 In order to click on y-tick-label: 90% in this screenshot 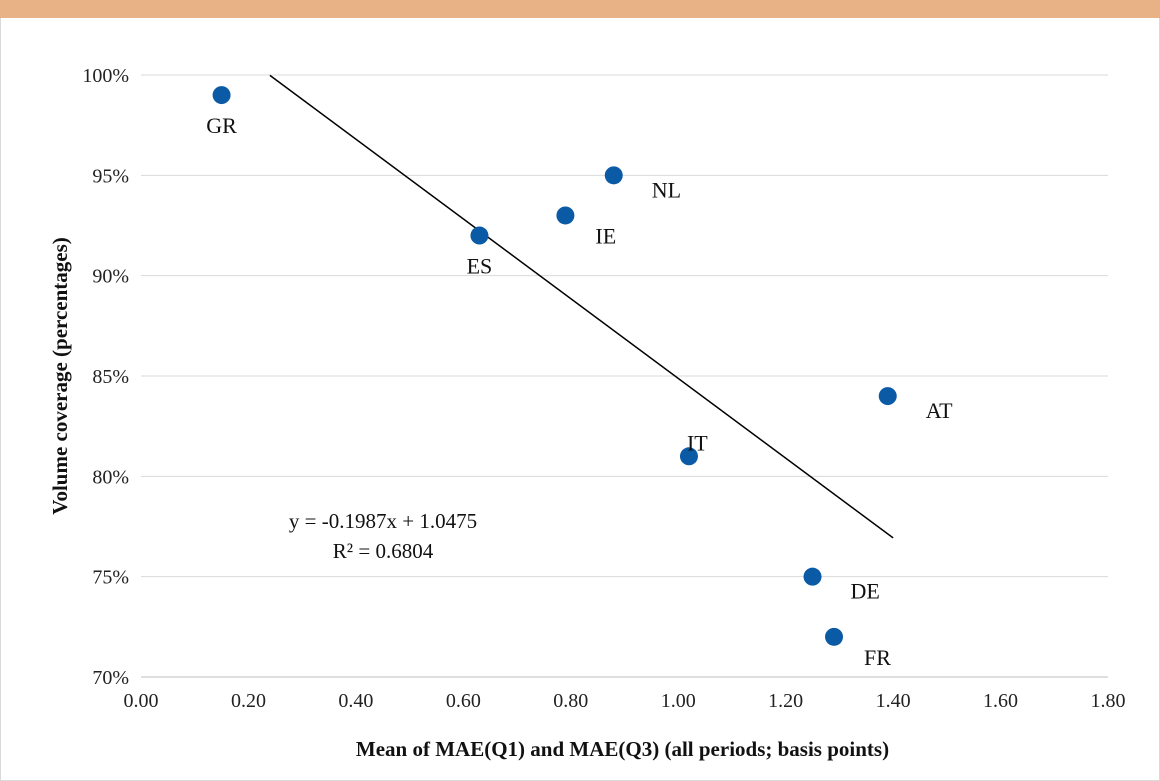, I will do `click(110, 277)`.